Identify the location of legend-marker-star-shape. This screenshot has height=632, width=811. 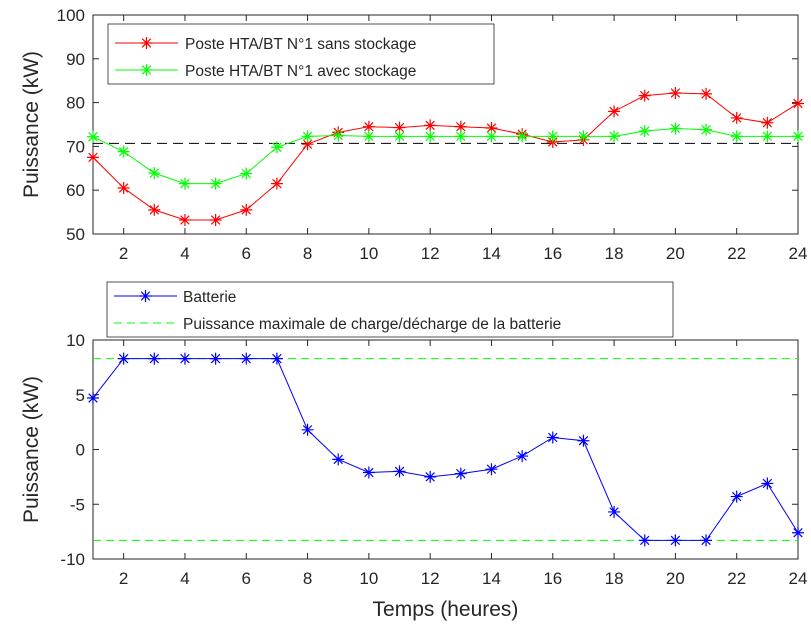
(146, 70).